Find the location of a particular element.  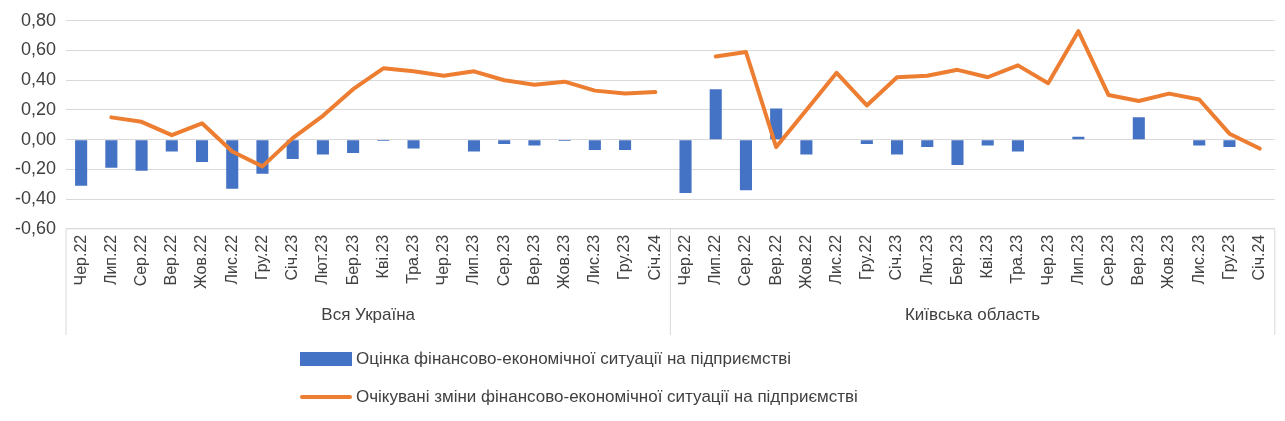

y-tick-label: 0,40 is located at coordinates (38, 79).